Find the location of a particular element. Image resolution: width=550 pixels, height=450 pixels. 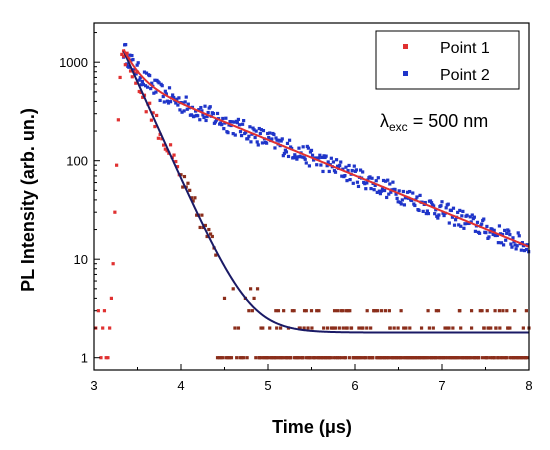

y-axis-ticks: 1 10 100 1000 is located at coordinates (79, 199).